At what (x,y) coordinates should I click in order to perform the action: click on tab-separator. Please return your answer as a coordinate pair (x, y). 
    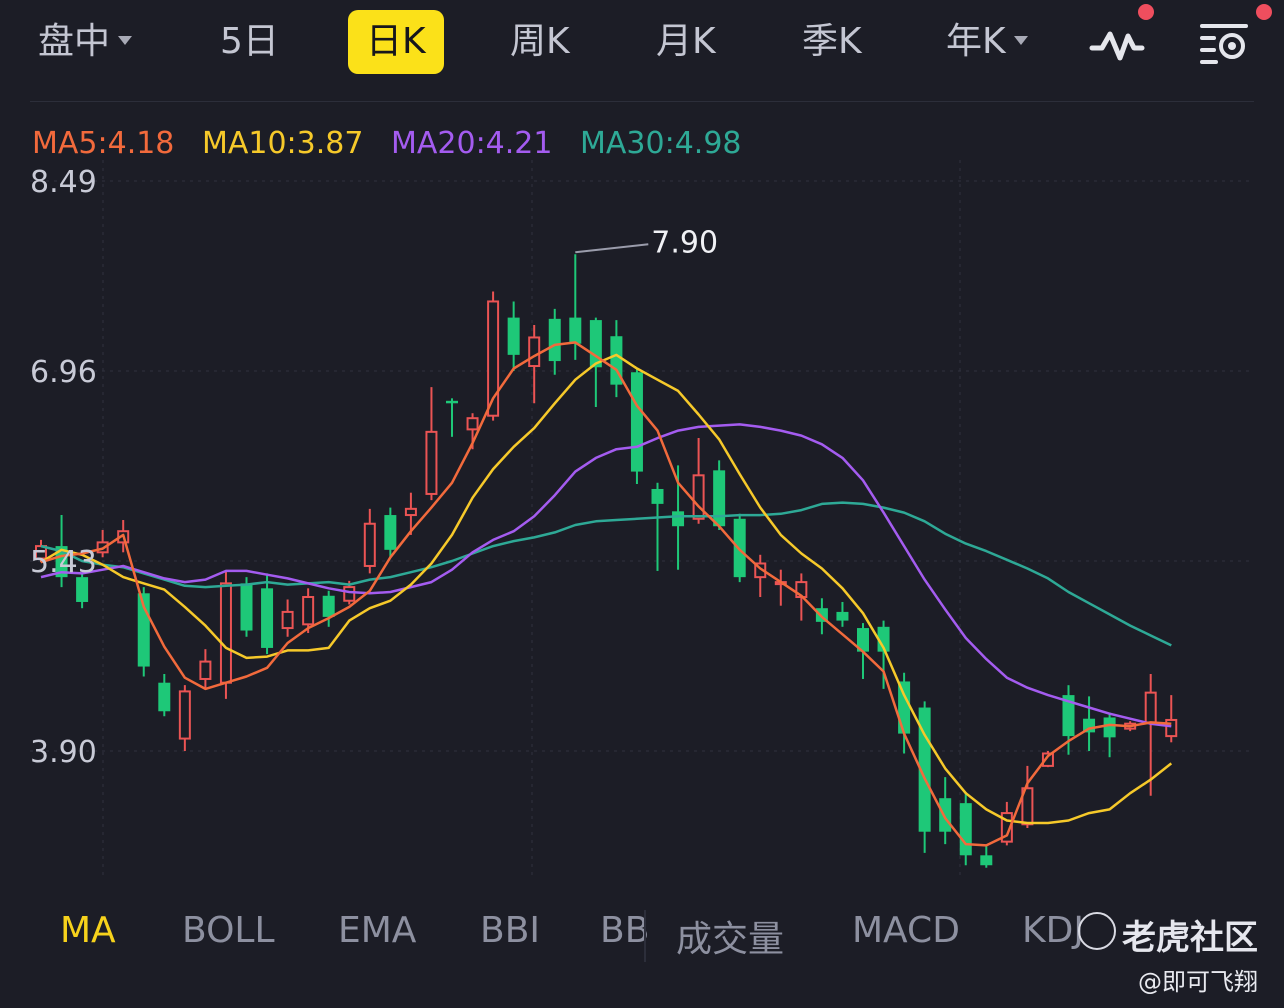
    Looking at the image, I should click on (645, 936).